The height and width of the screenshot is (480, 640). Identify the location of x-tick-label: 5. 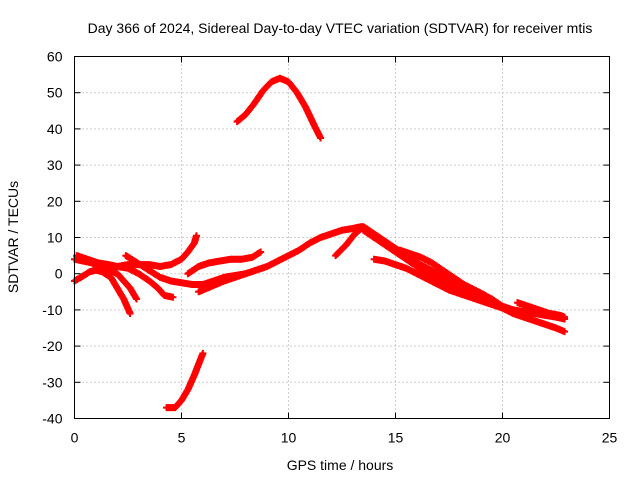
(182, 438).